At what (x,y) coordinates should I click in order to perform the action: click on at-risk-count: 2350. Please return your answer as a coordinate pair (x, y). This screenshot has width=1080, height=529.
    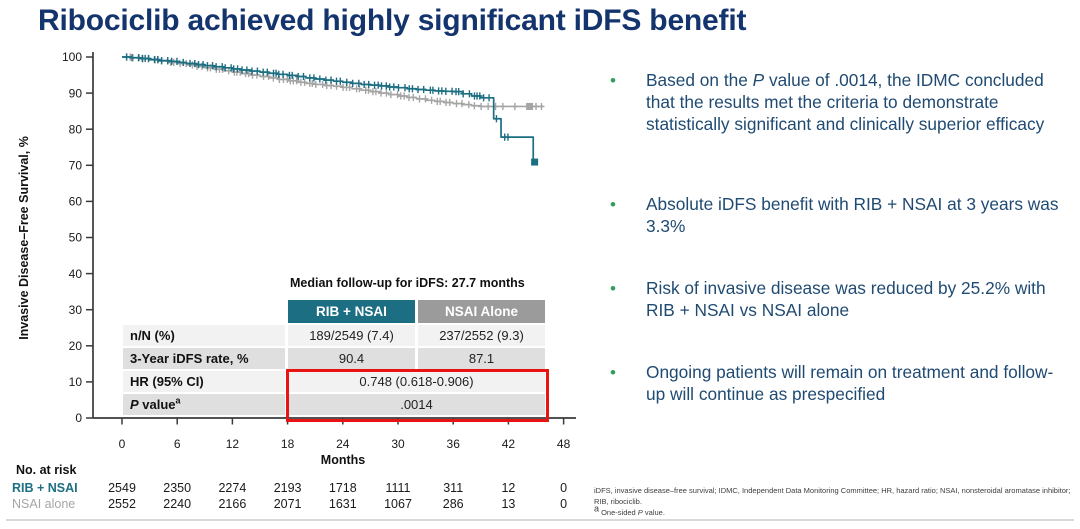
    Looking at the image, I should click on (177, 488).